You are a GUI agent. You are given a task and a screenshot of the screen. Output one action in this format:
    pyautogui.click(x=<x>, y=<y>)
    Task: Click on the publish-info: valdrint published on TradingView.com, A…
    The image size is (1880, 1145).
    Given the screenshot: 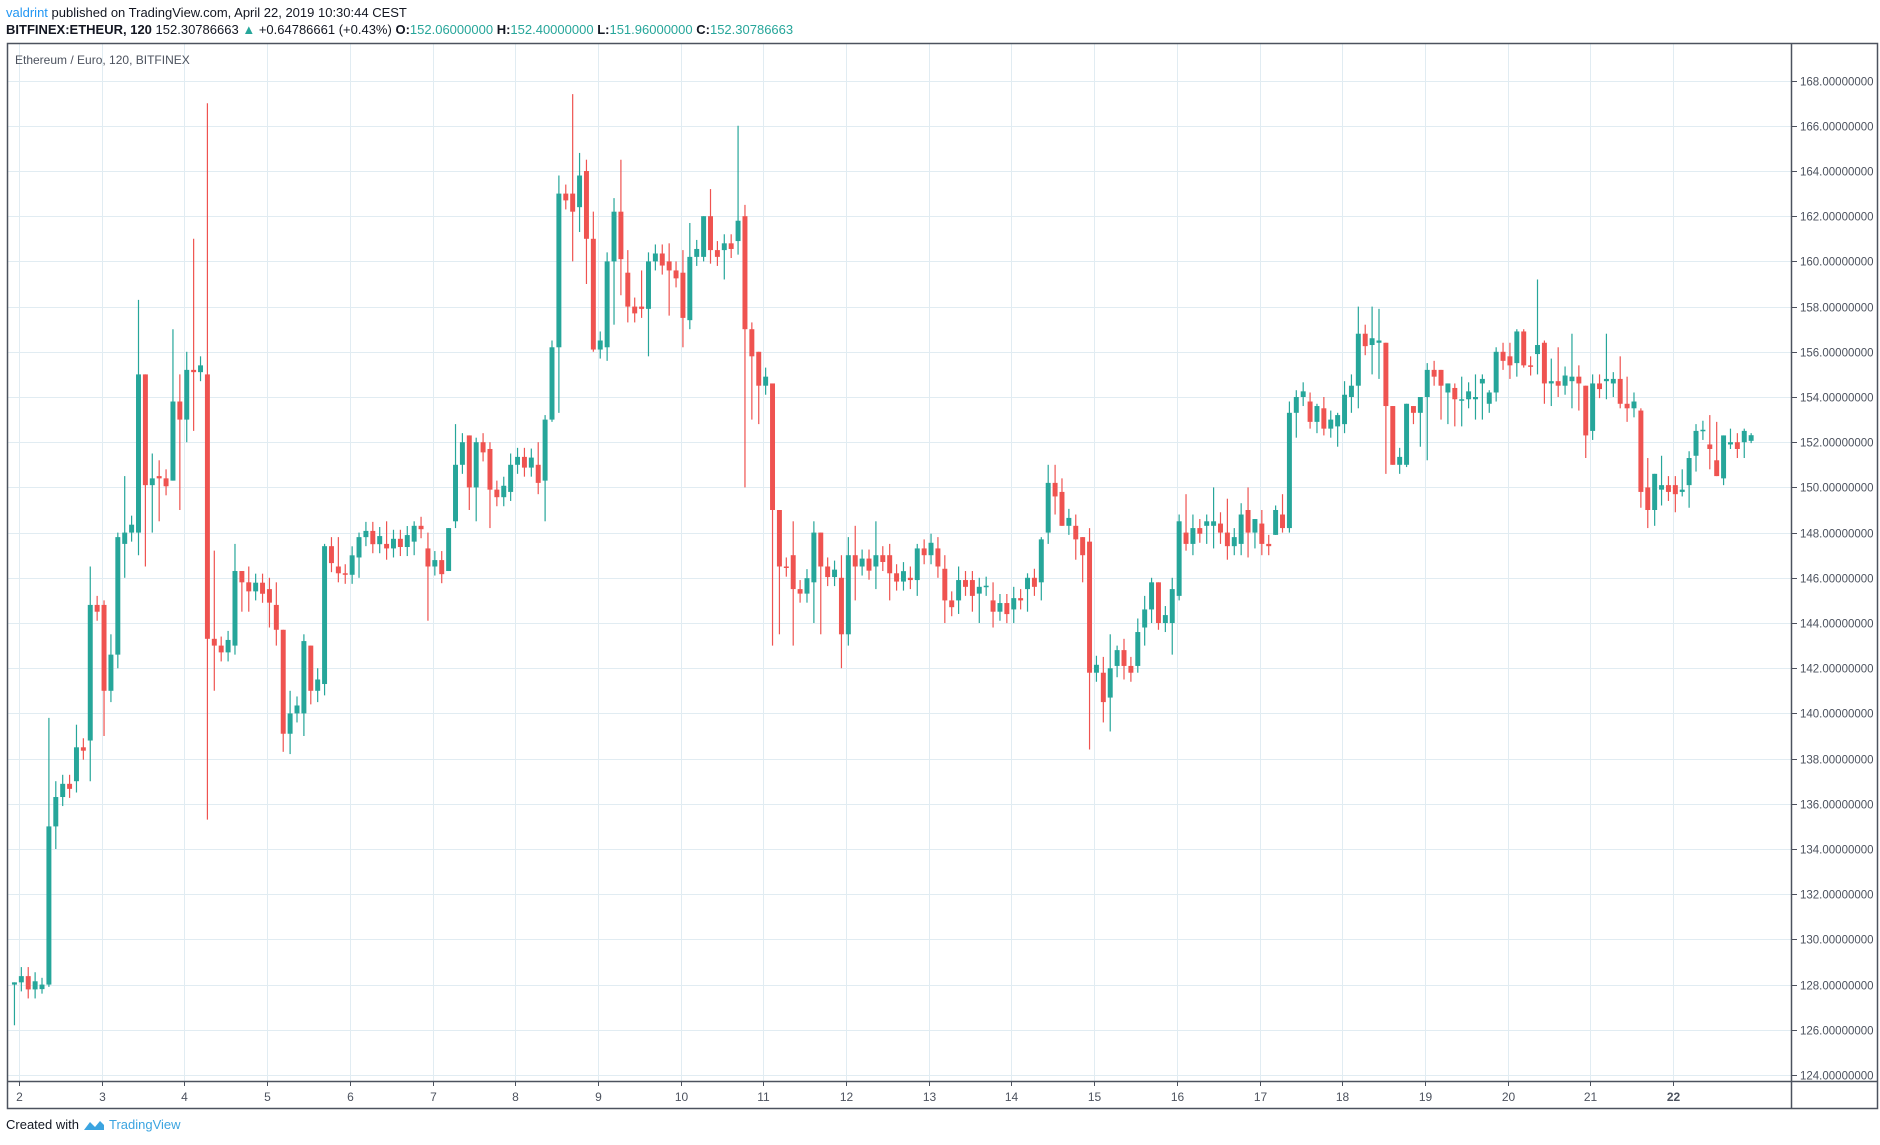 What is the action you would take?
    pyautogui.click(x=206, y=12)
    